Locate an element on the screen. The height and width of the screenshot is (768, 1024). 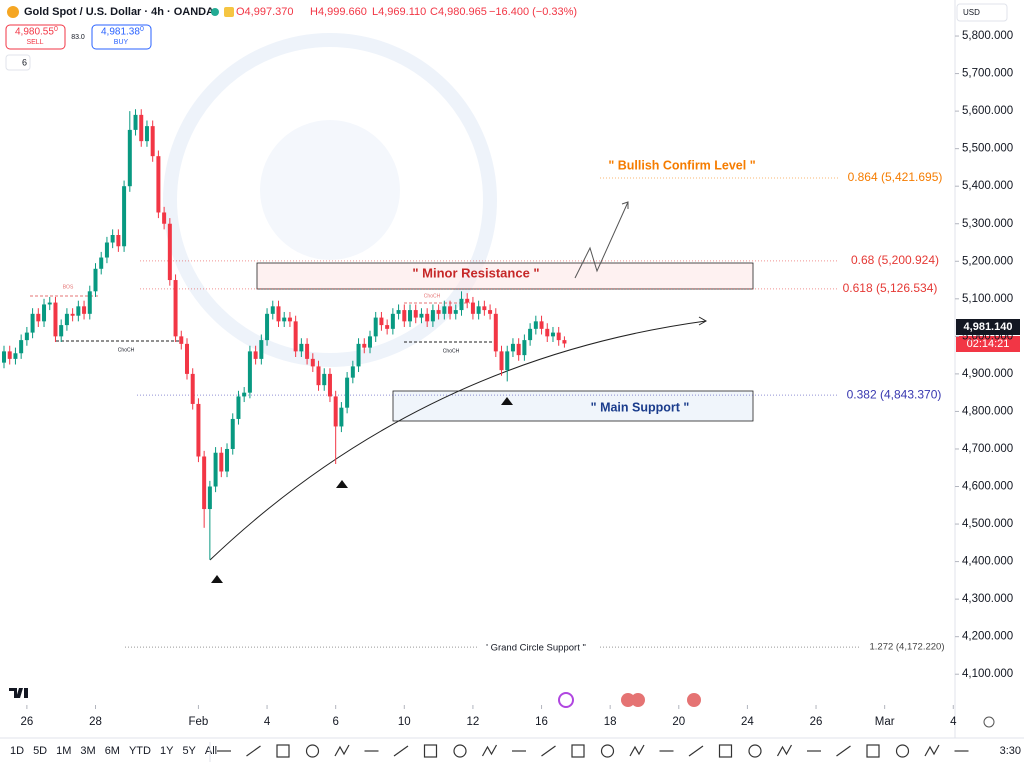
sell-price-sup: 0 is located at coordinates (56, 29).